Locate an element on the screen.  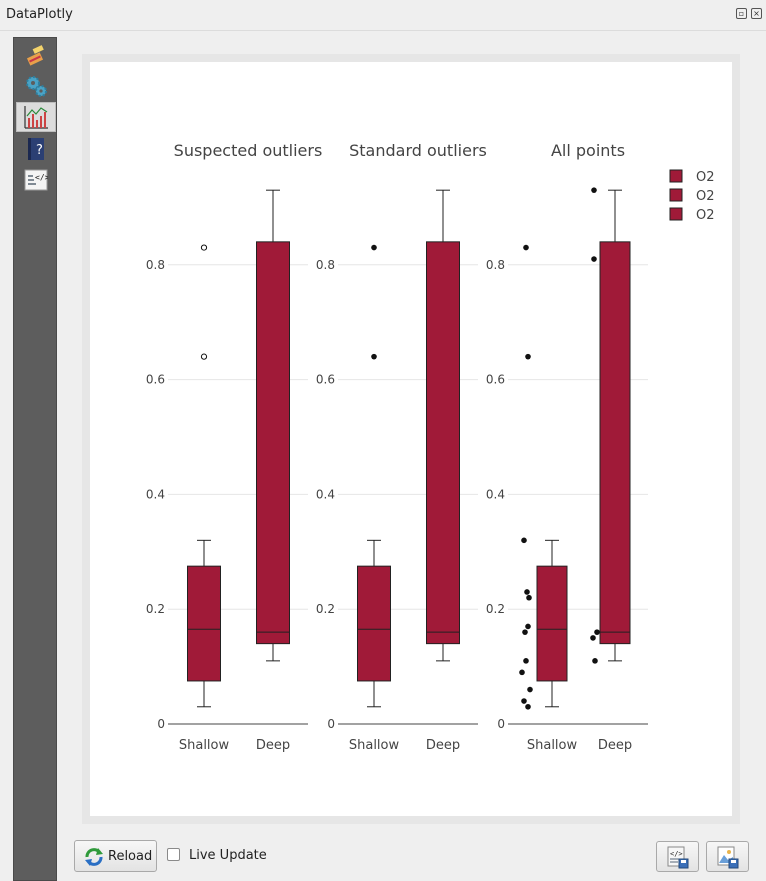
subplot-title: Suspected outliers is located at coordinates (248, 150).